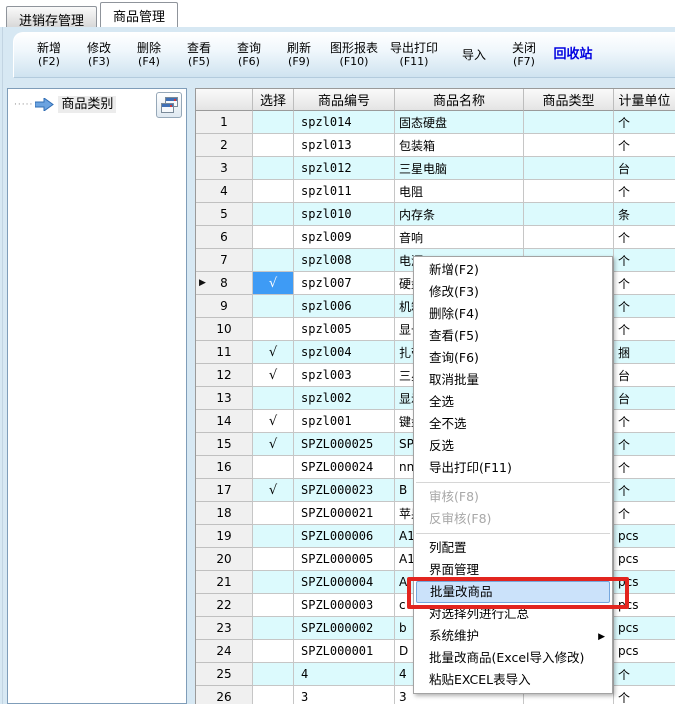 The image size is (675, 704). Describe the element at coordinates (474, 55) in the screenshot. I see `toolbar-button-import: 导入` at that location.